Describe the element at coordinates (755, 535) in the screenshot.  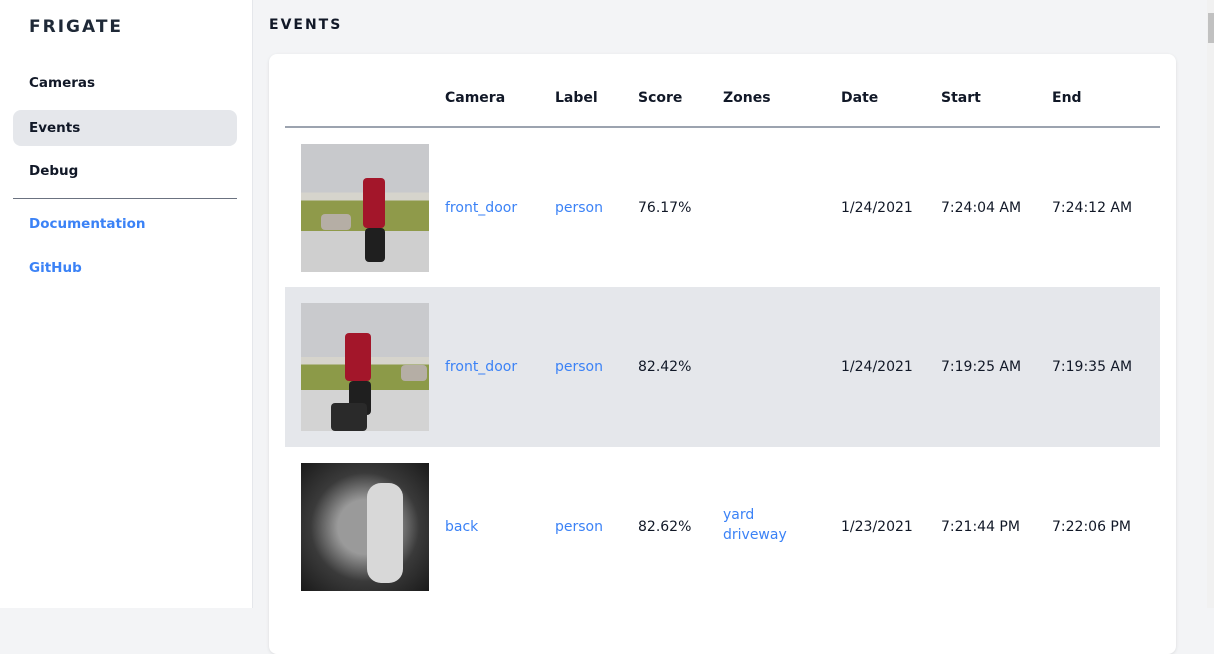
I see `zone-link-driveway: driveway` at that location.